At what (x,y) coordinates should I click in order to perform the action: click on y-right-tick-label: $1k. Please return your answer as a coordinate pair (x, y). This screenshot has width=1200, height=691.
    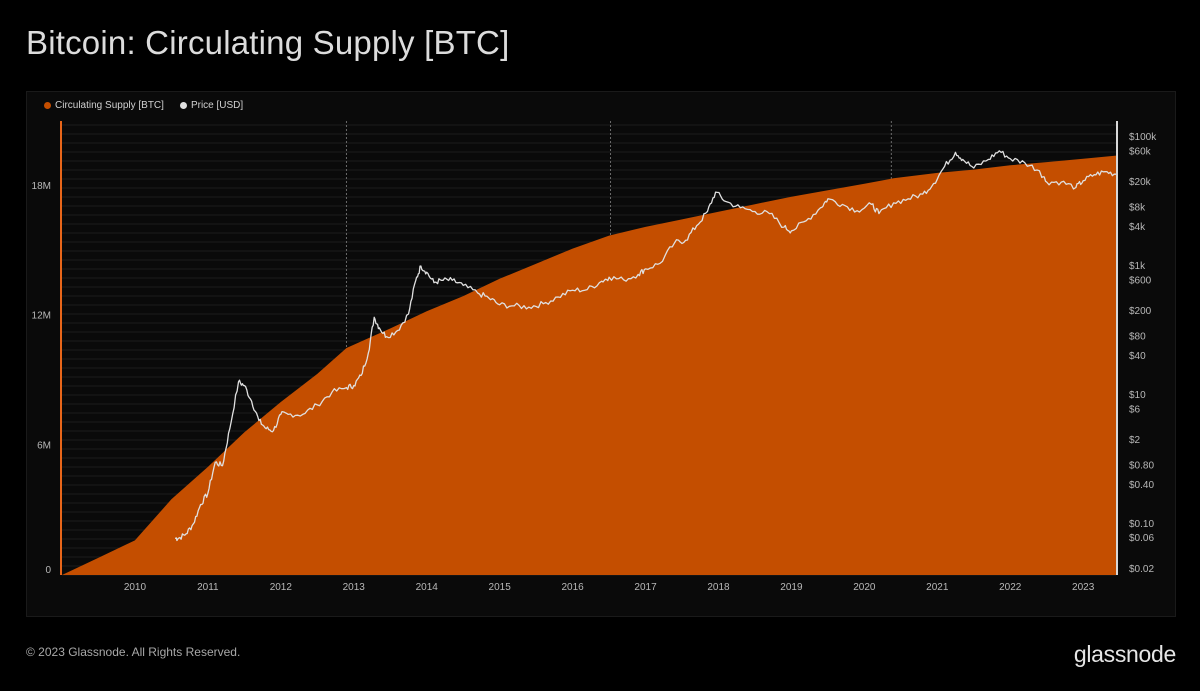
    Looking at the image, I should click on (1137, 266).